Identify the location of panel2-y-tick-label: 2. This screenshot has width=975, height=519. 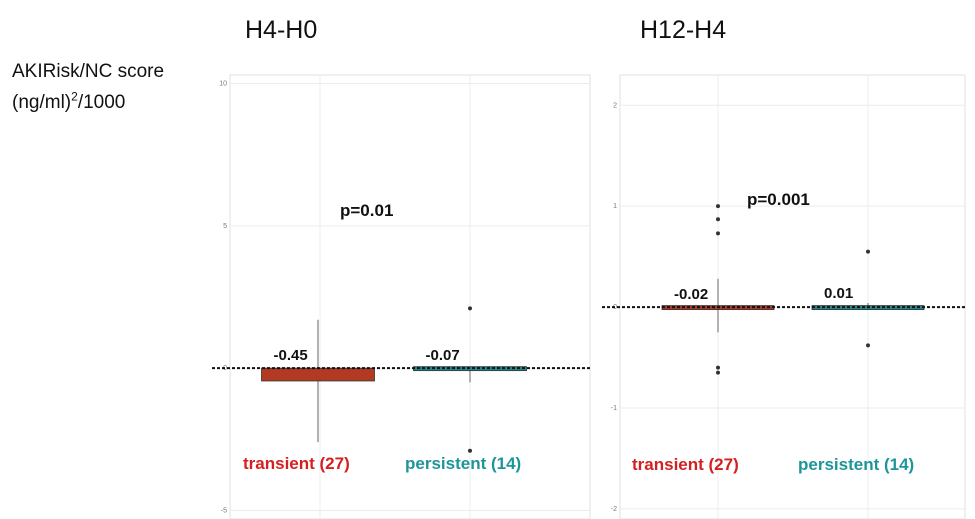
(615, 105).